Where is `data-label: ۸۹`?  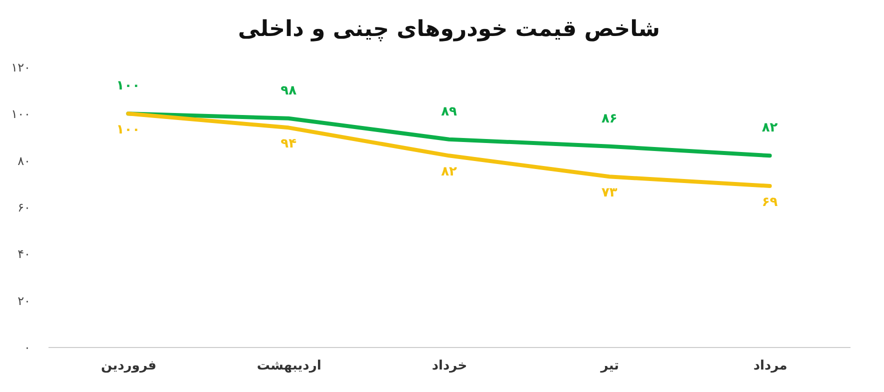 data-label: ۸۹ is located at coordinates (449, 112).